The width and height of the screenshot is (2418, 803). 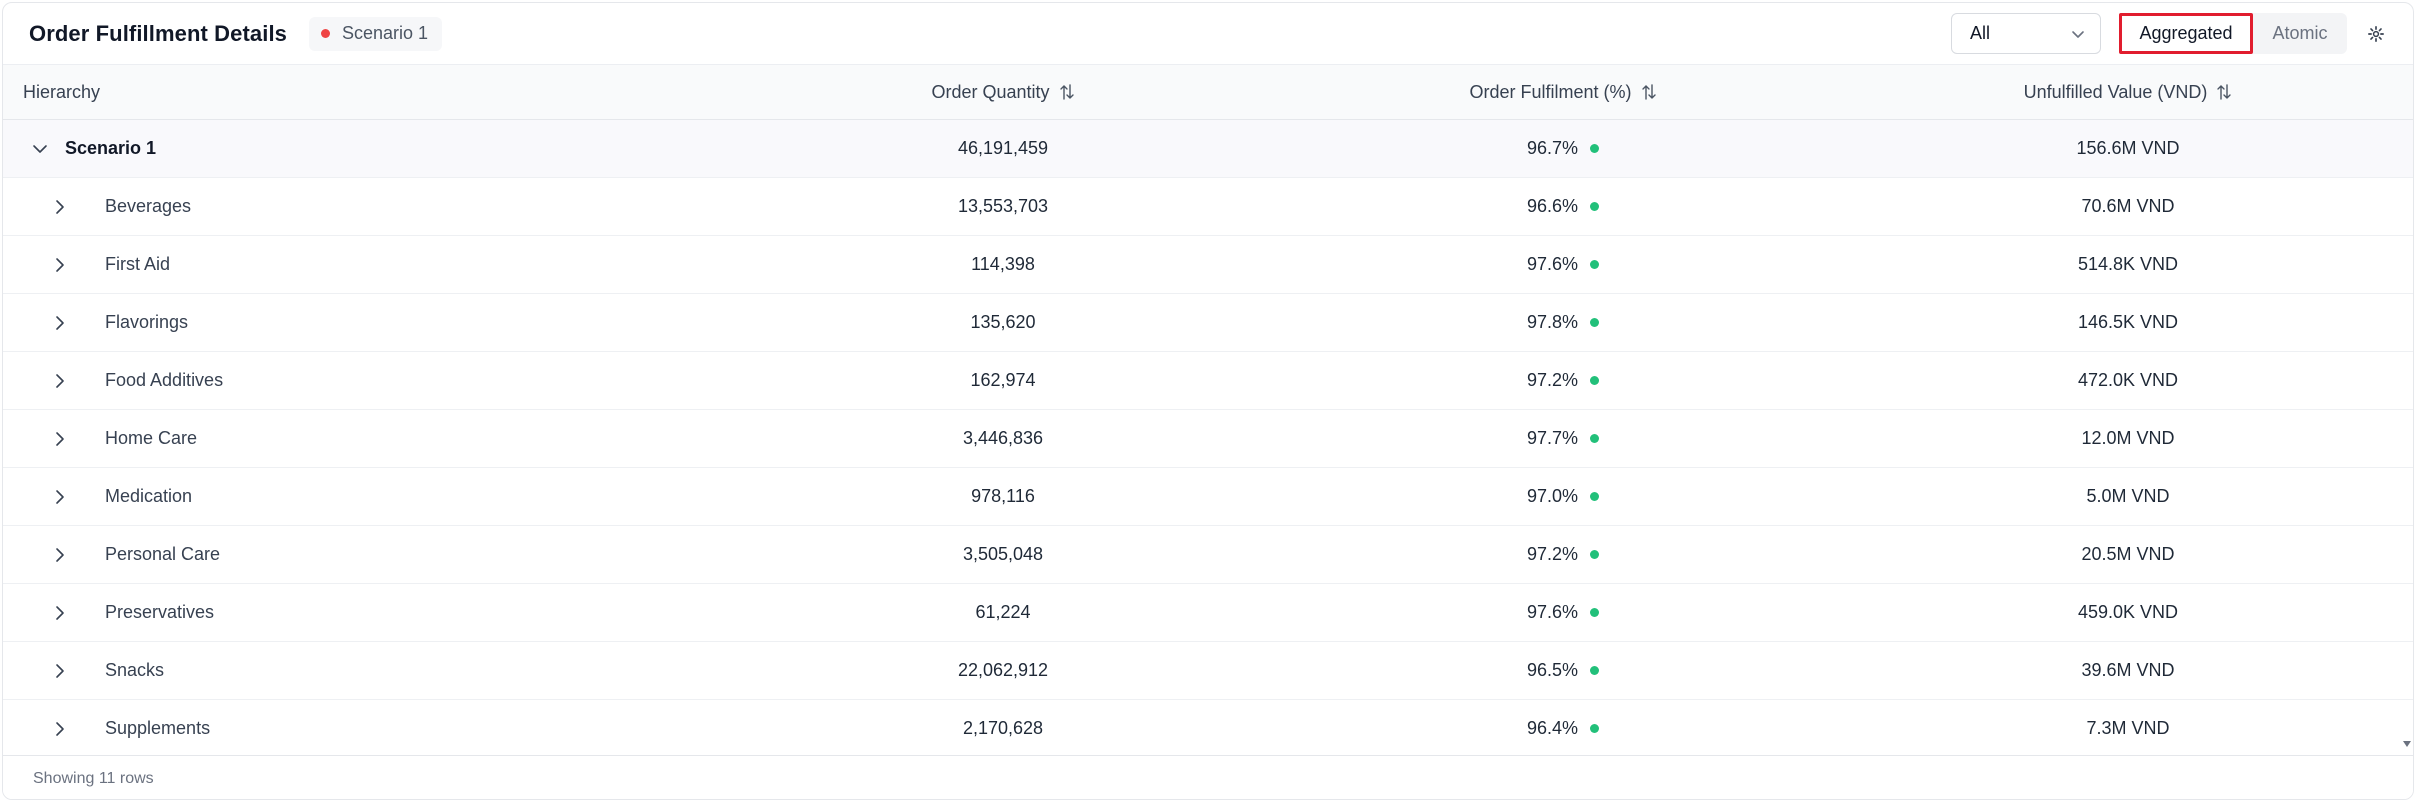 I want to click on order-quantity-cell: 3,505,048, so click(x=1003, y=554).